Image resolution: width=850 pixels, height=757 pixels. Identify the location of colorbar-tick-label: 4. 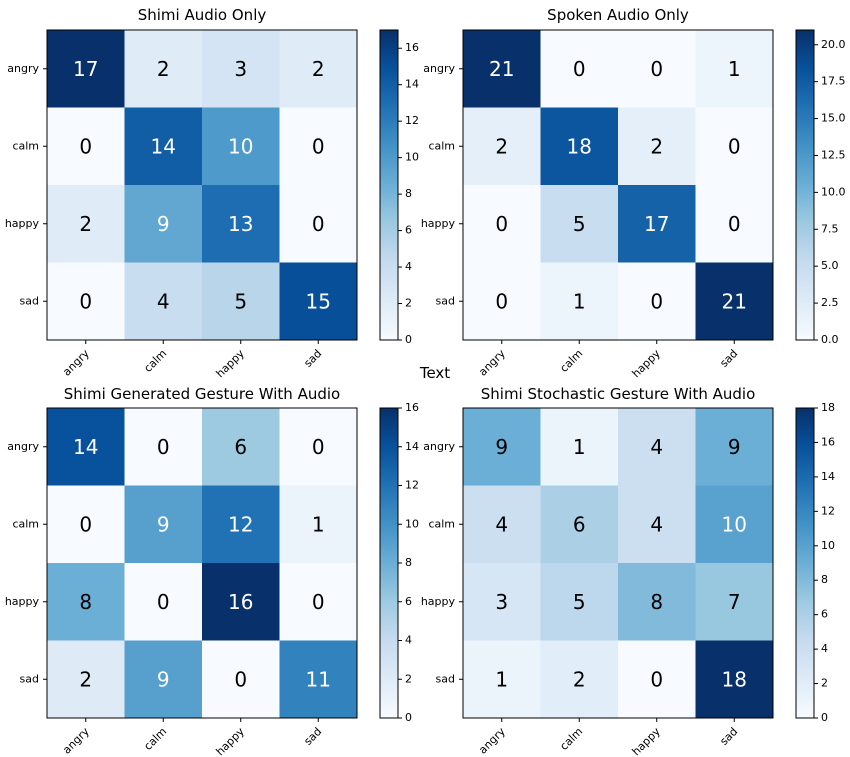
(408, 266).